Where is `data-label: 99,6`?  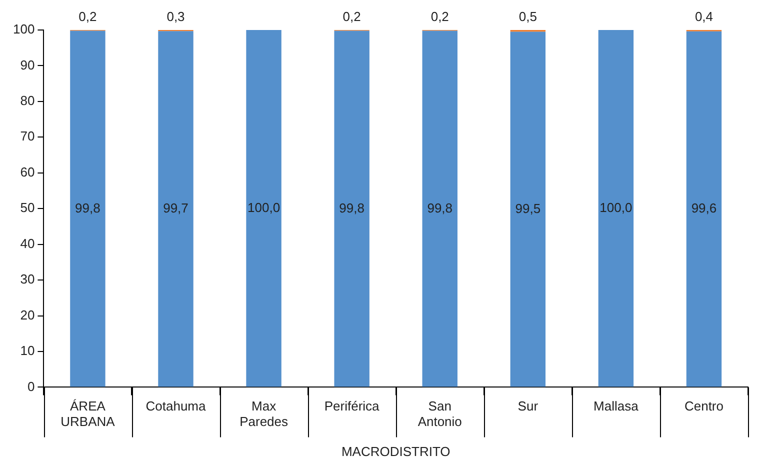
data-label: 99,6 is located at coordinates (704, 208).